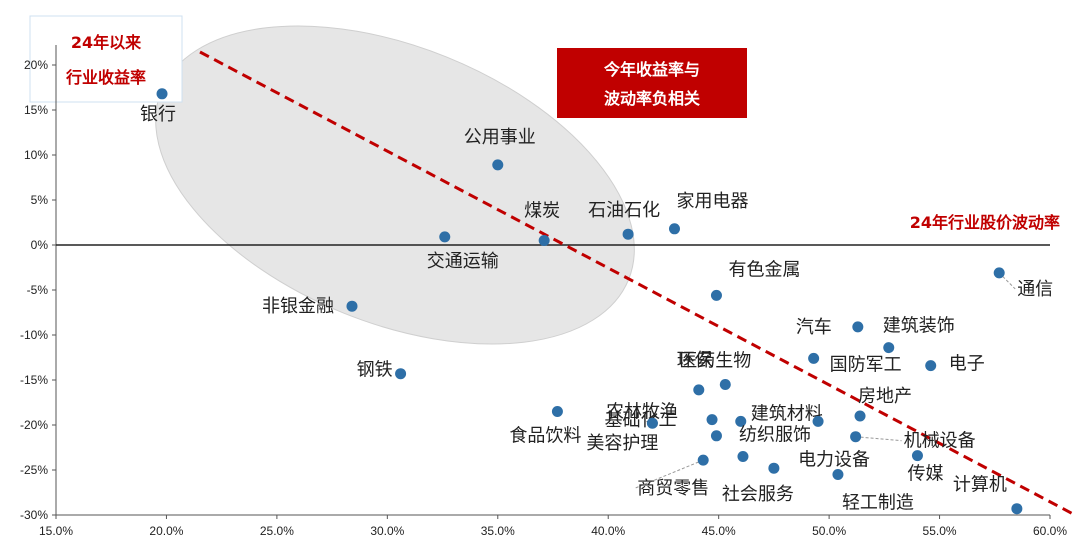  Describe the element at coordinates (878, 503) in the screenshot. I see `point-label: 轻工制造` at that location.